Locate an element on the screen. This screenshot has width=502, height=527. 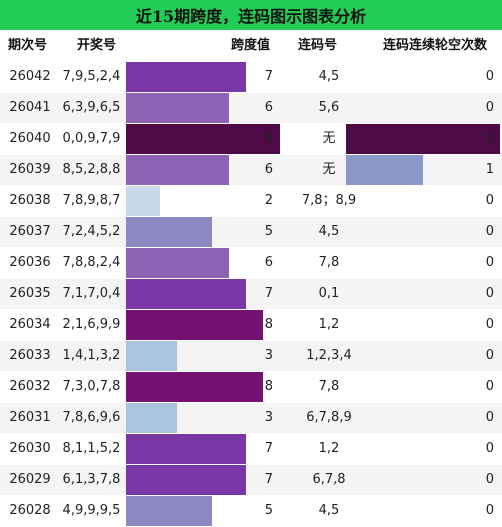
draw-numbers: 7,1,7,0,4 is located at coordinates (91, 293).